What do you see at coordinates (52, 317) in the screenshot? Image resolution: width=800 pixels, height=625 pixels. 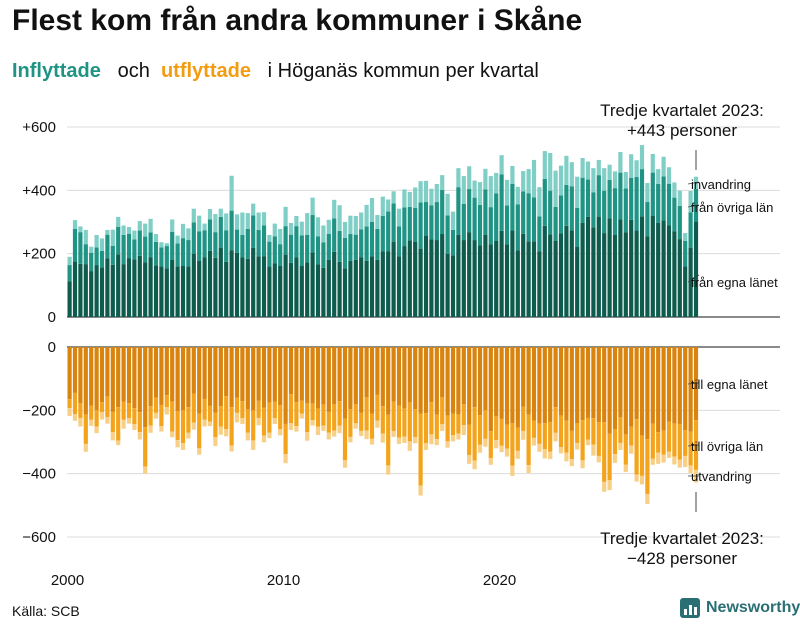 I see `y-tick-label: 0` at bounding box center [52, 317].